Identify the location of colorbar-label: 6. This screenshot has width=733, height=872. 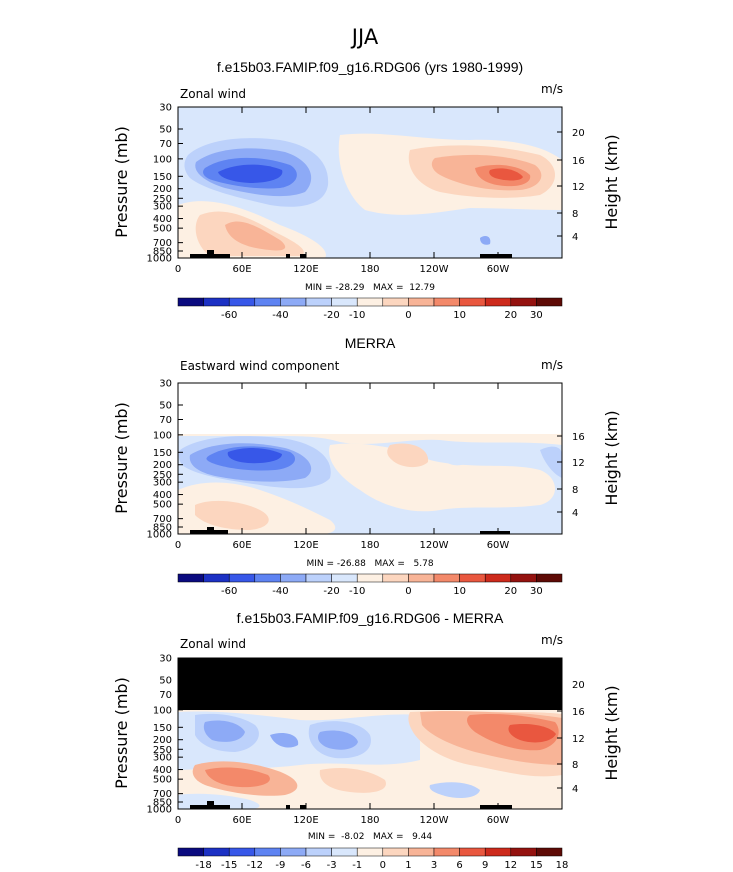
(459, 865).